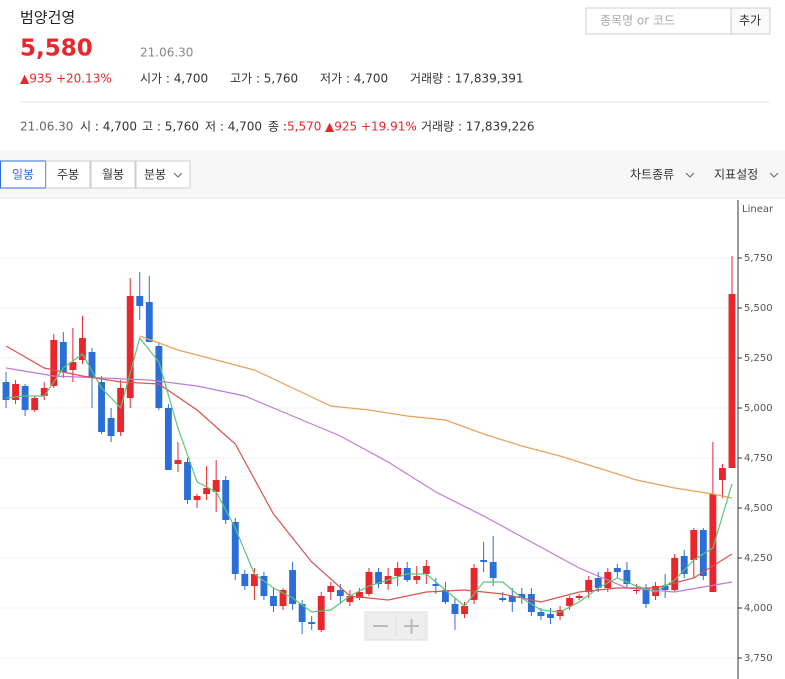  Describe the element at coordinates (652, 175) in the screenshot. I see `menu-label: 차트종류` at that location.